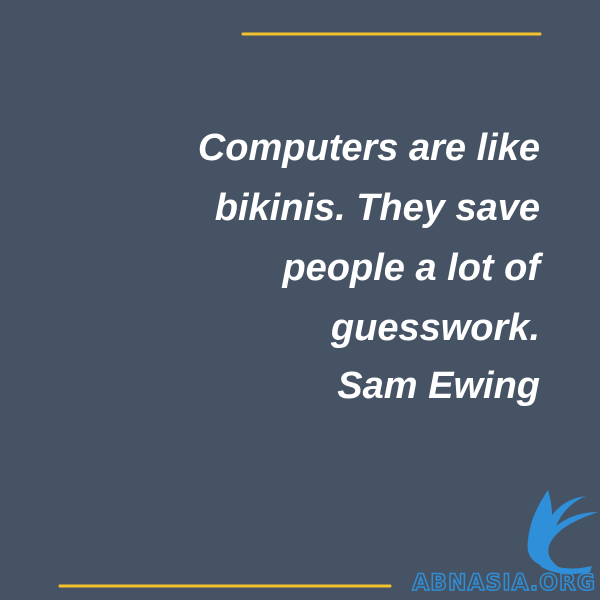  I want to click on quote-line: Computers are like, so click(369, 148).